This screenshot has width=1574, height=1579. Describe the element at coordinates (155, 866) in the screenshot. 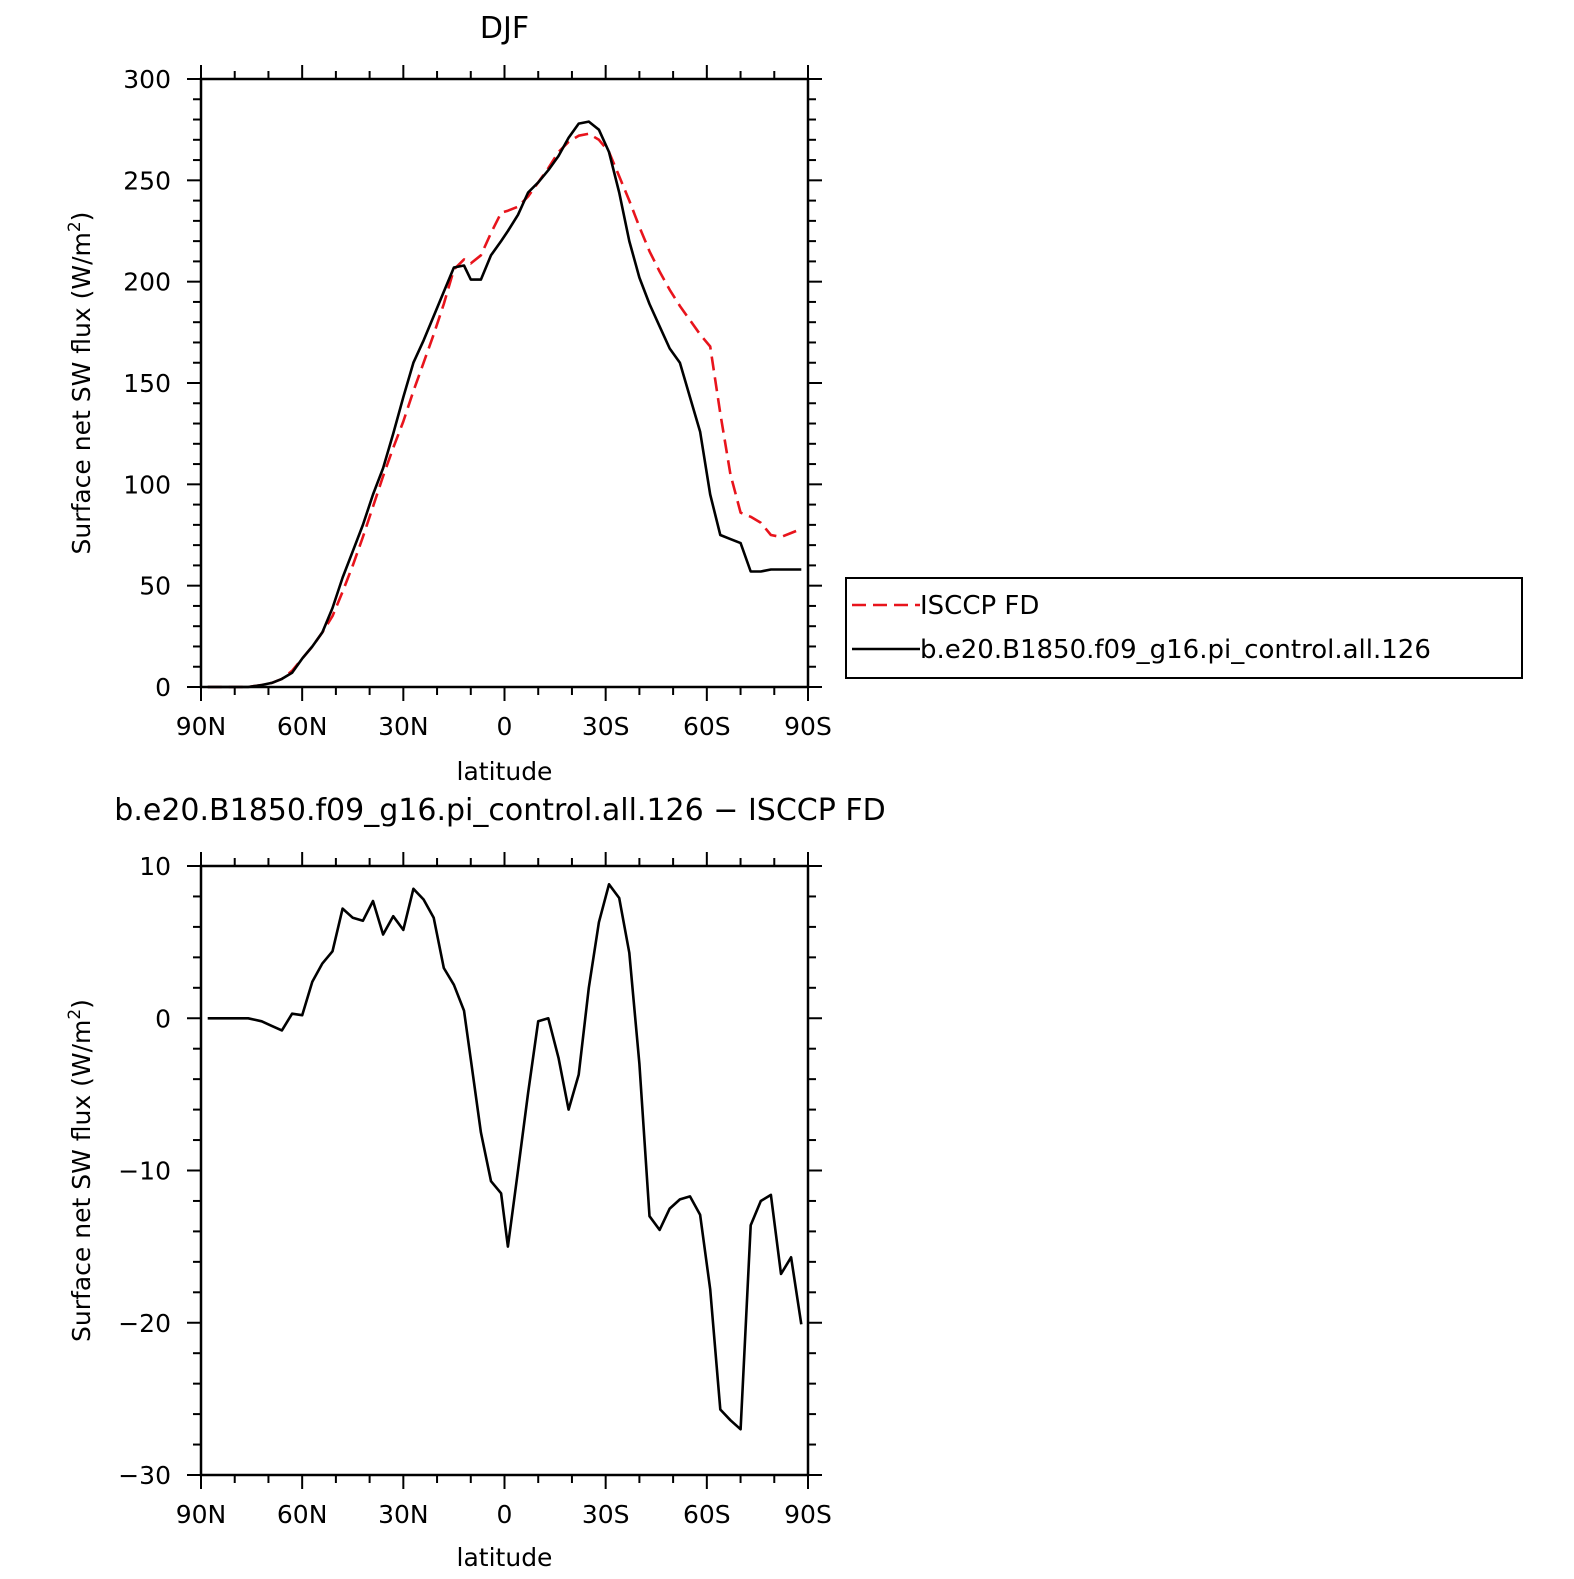

I see `y-tick-label: 10` at that location.